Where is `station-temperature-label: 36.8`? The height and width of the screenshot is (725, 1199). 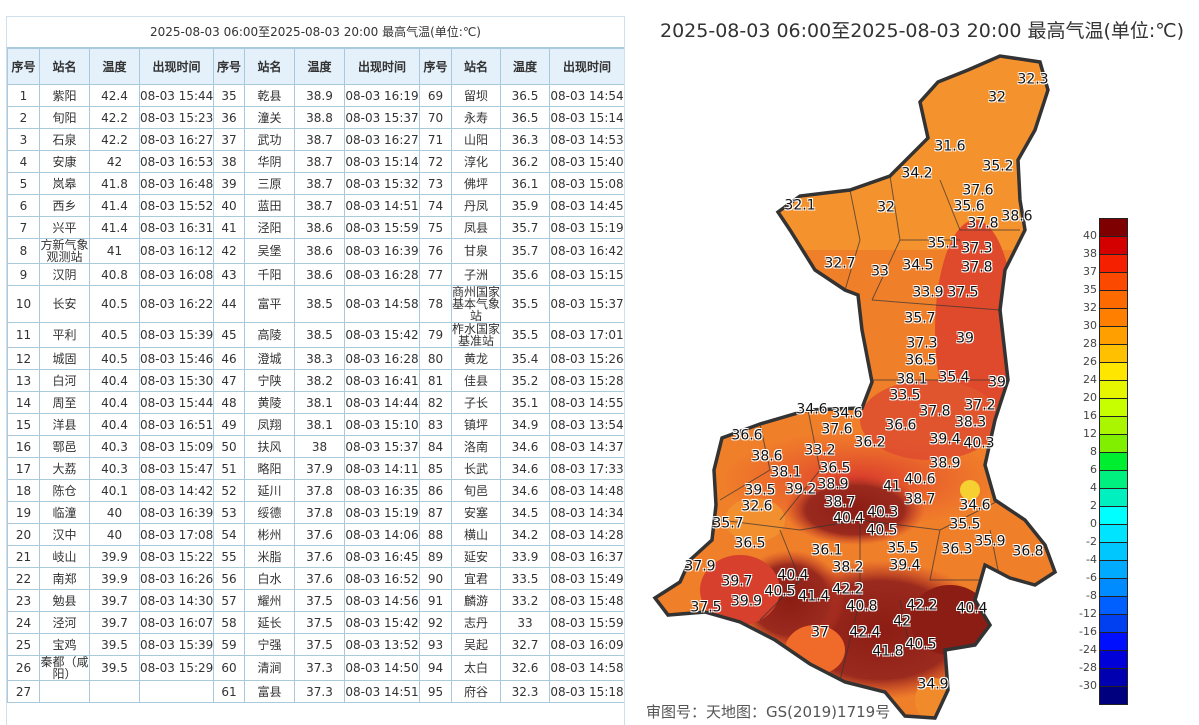
station-temperature-label: 36.8 is located at coordinates (1028, 551).